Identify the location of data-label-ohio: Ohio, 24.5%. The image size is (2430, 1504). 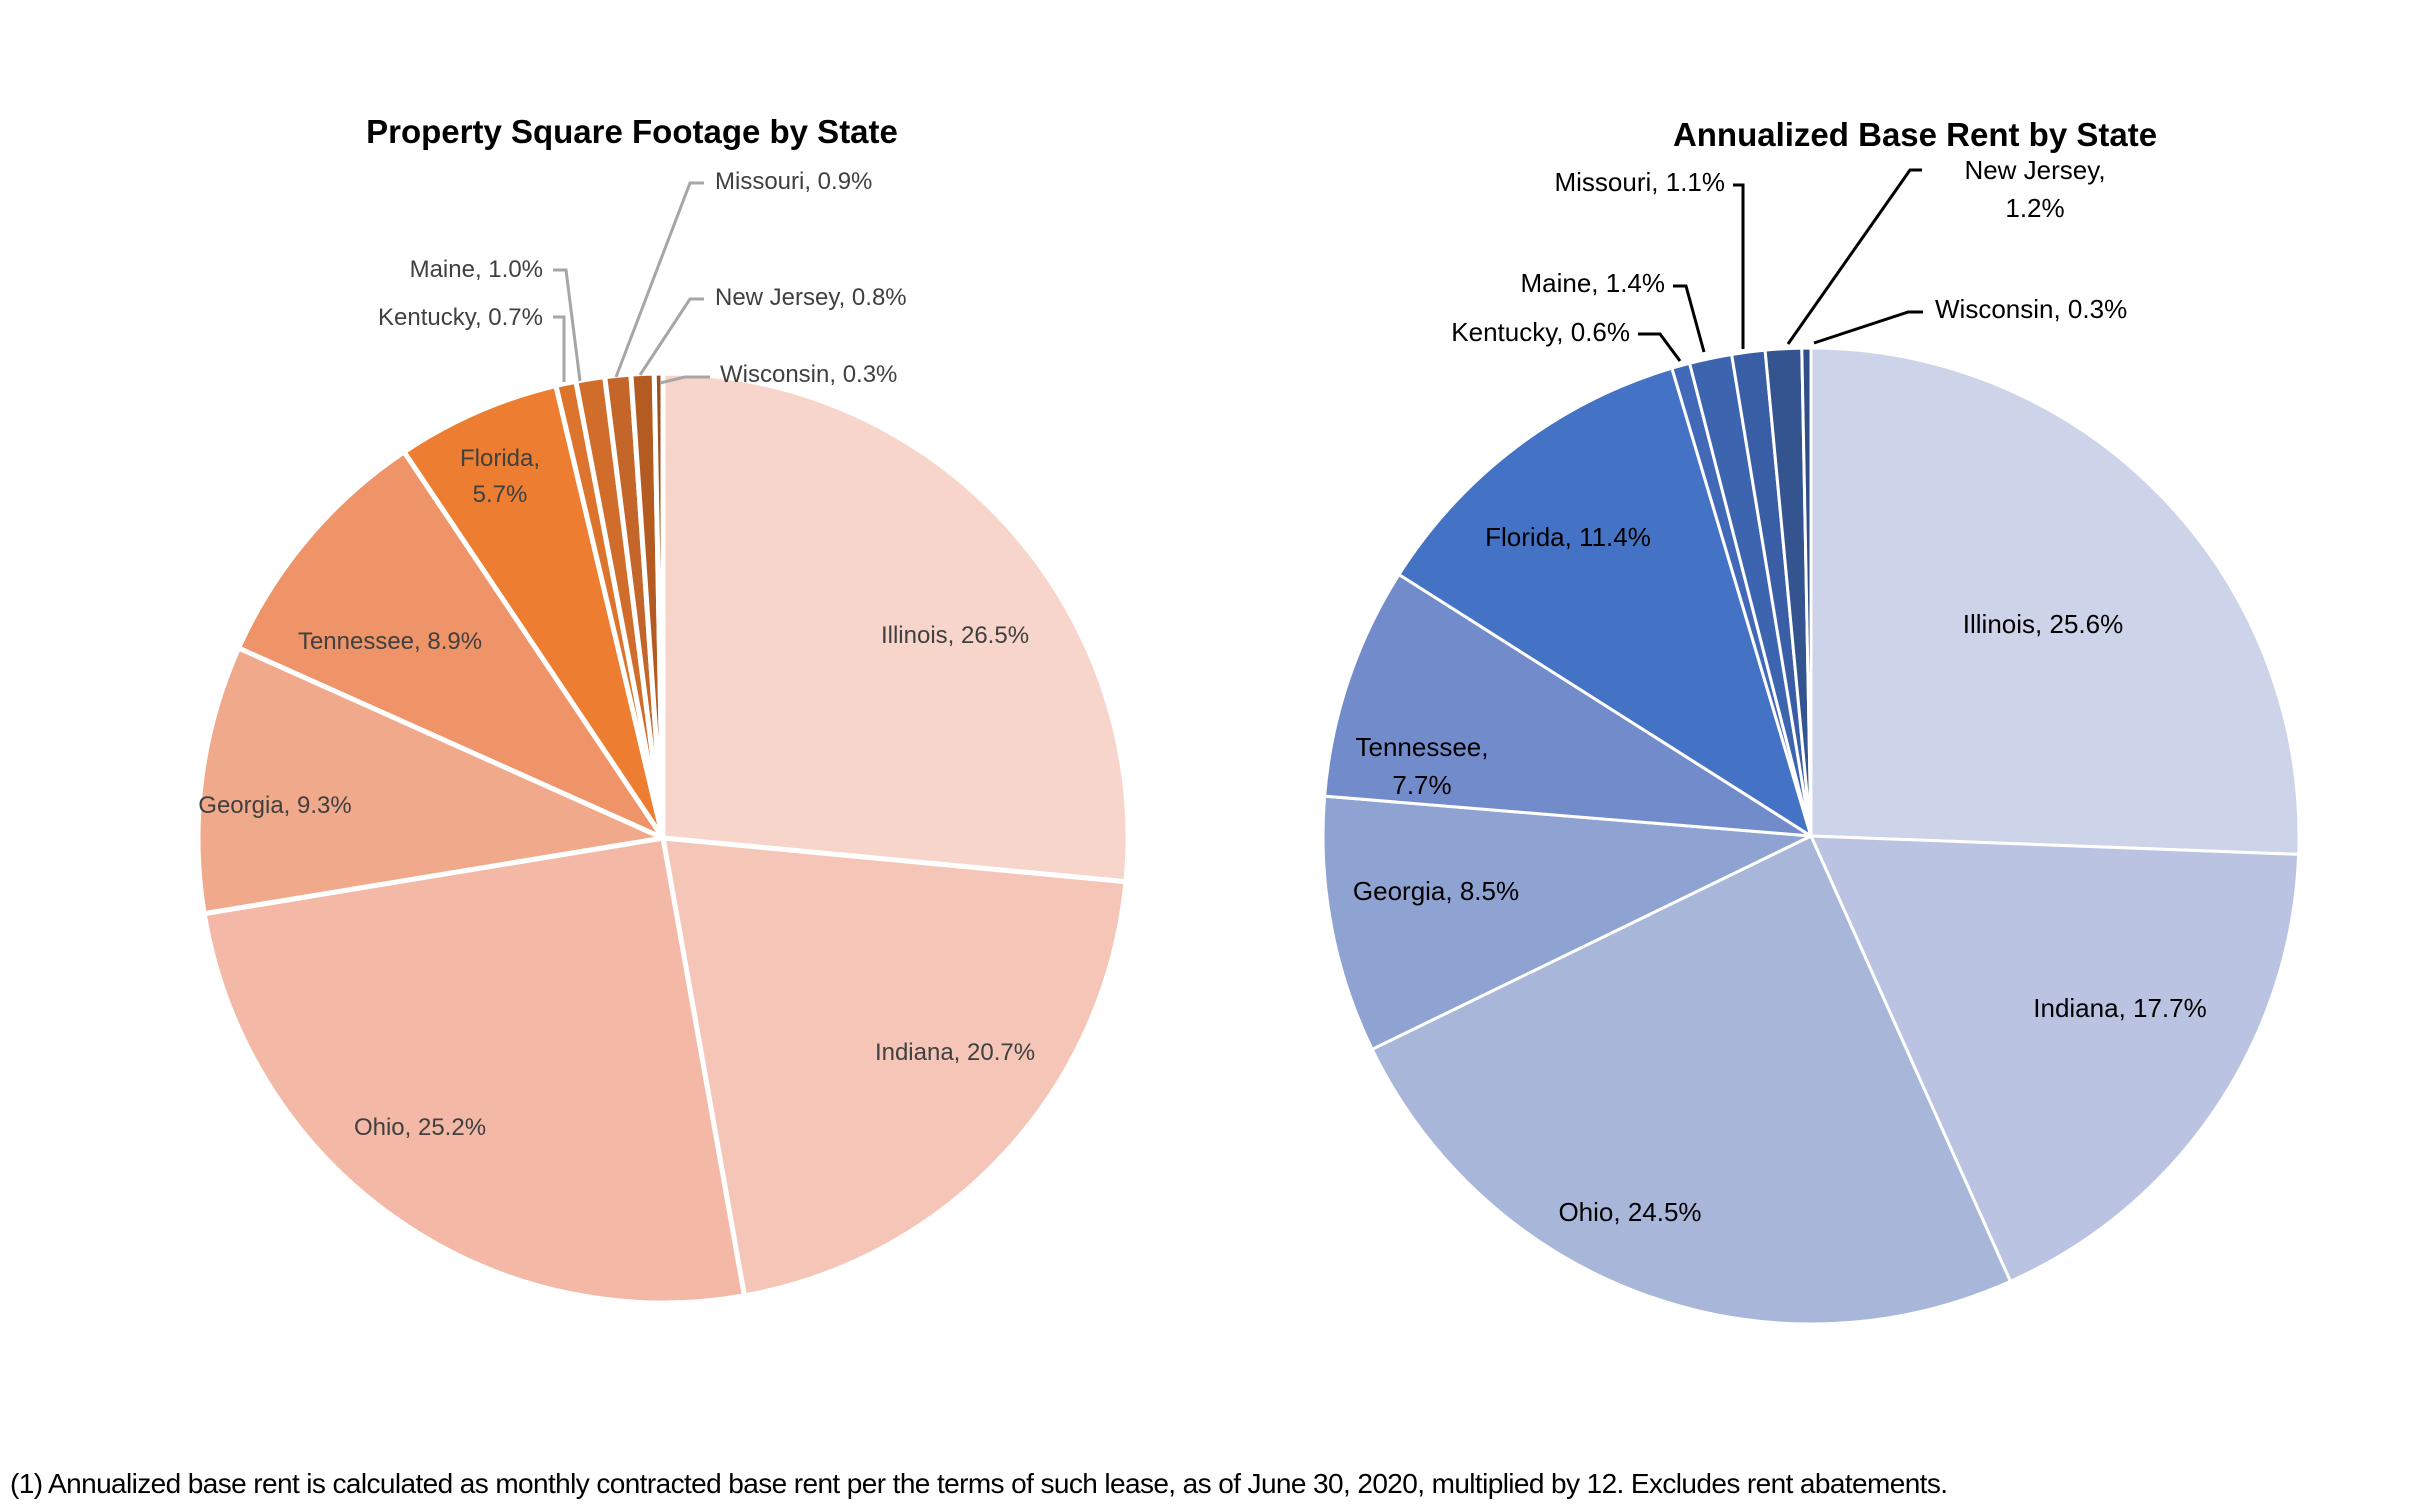
(1629, 1212).